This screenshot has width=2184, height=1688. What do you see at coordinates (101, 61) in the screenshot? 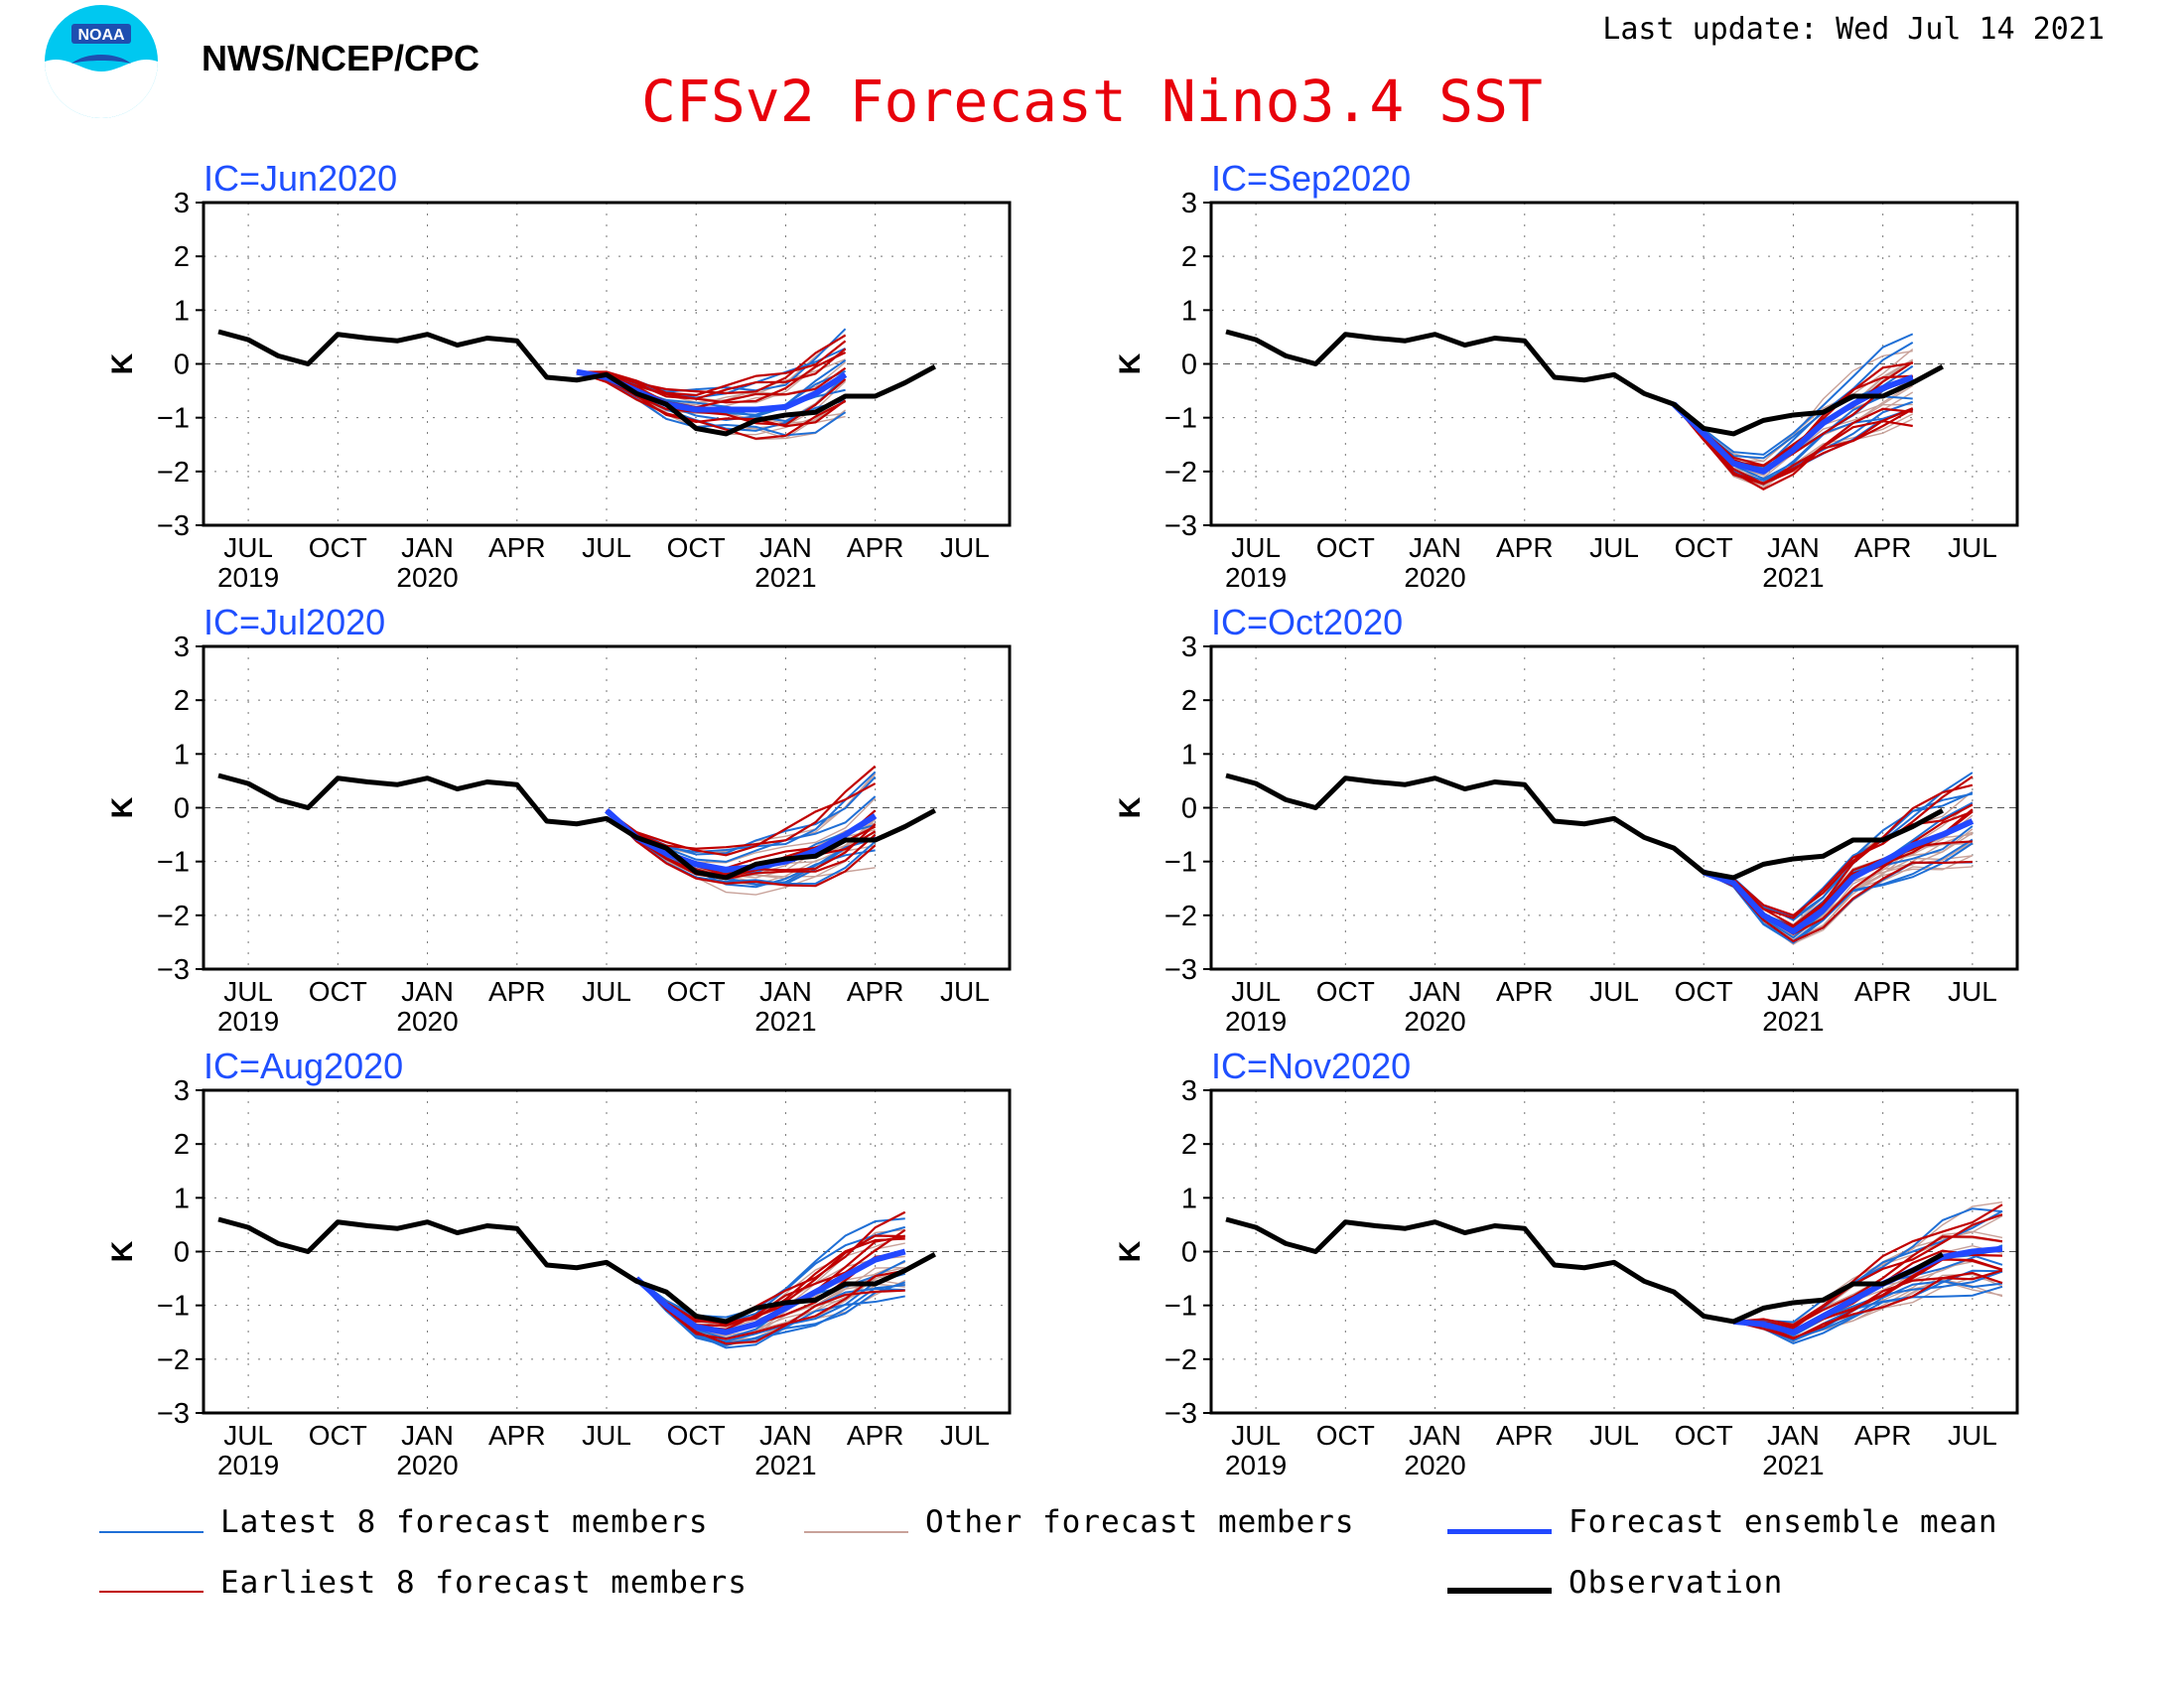
I see `noaa-logo: NOAA` at bounding box center [101, 61].